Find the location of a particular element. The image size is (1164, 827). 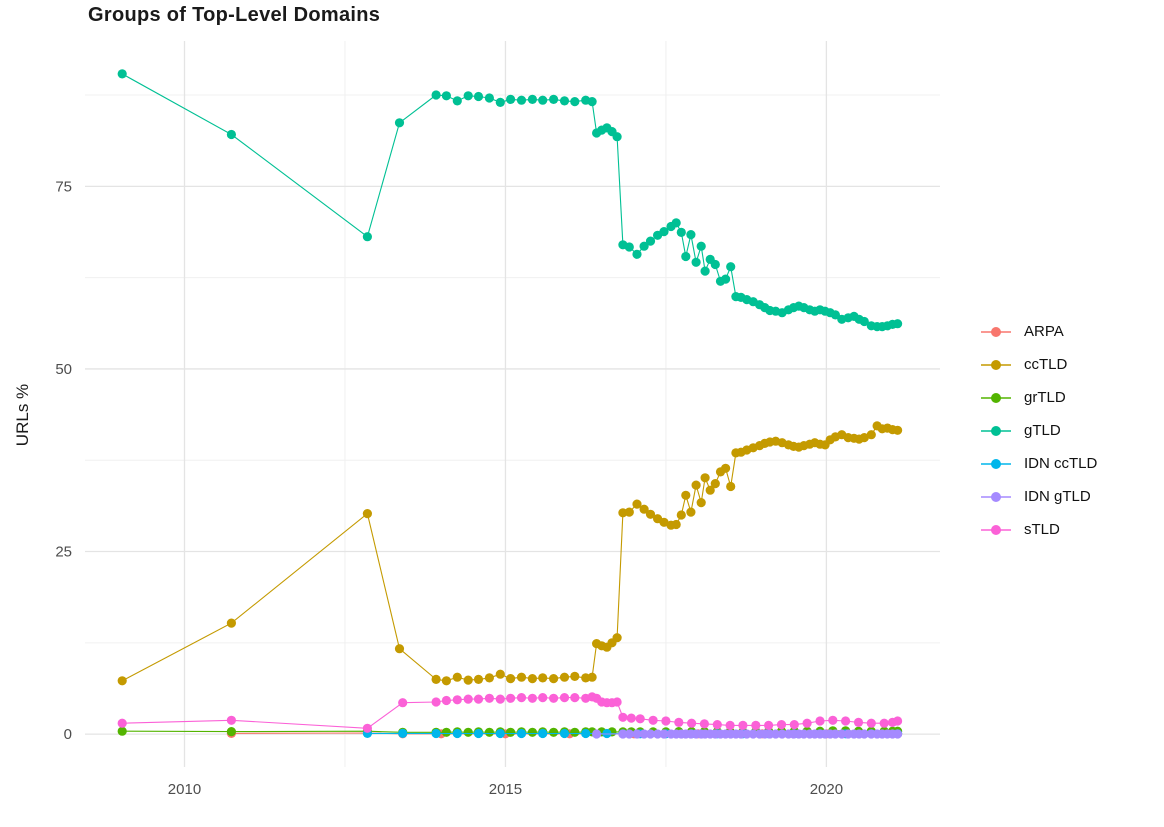

legend-item-grtld: grTLD is located at coordinates (1038, 397).